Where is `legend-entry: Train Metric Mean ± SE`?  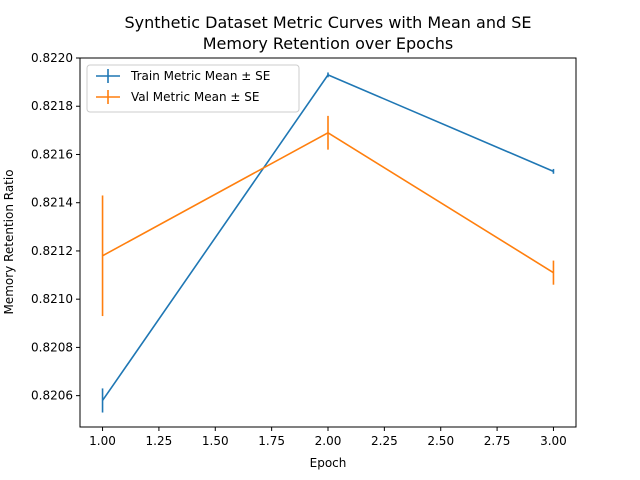
legend-entry: Train Metric Mean ± SE is located at coordinates (183, 76).